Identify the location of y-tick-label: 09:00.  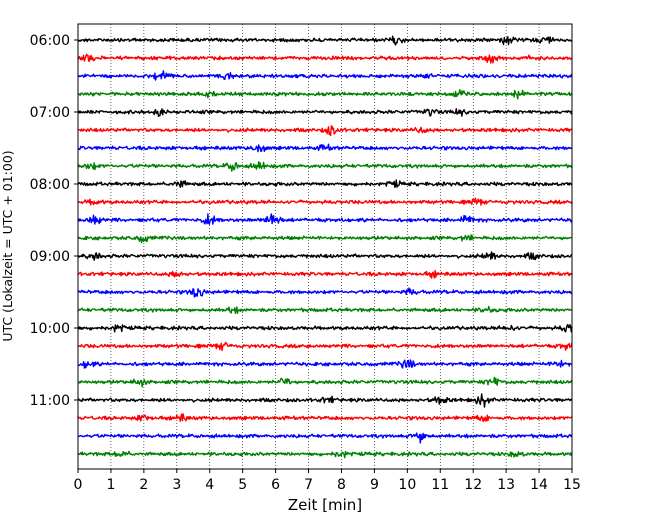
(50, 257).